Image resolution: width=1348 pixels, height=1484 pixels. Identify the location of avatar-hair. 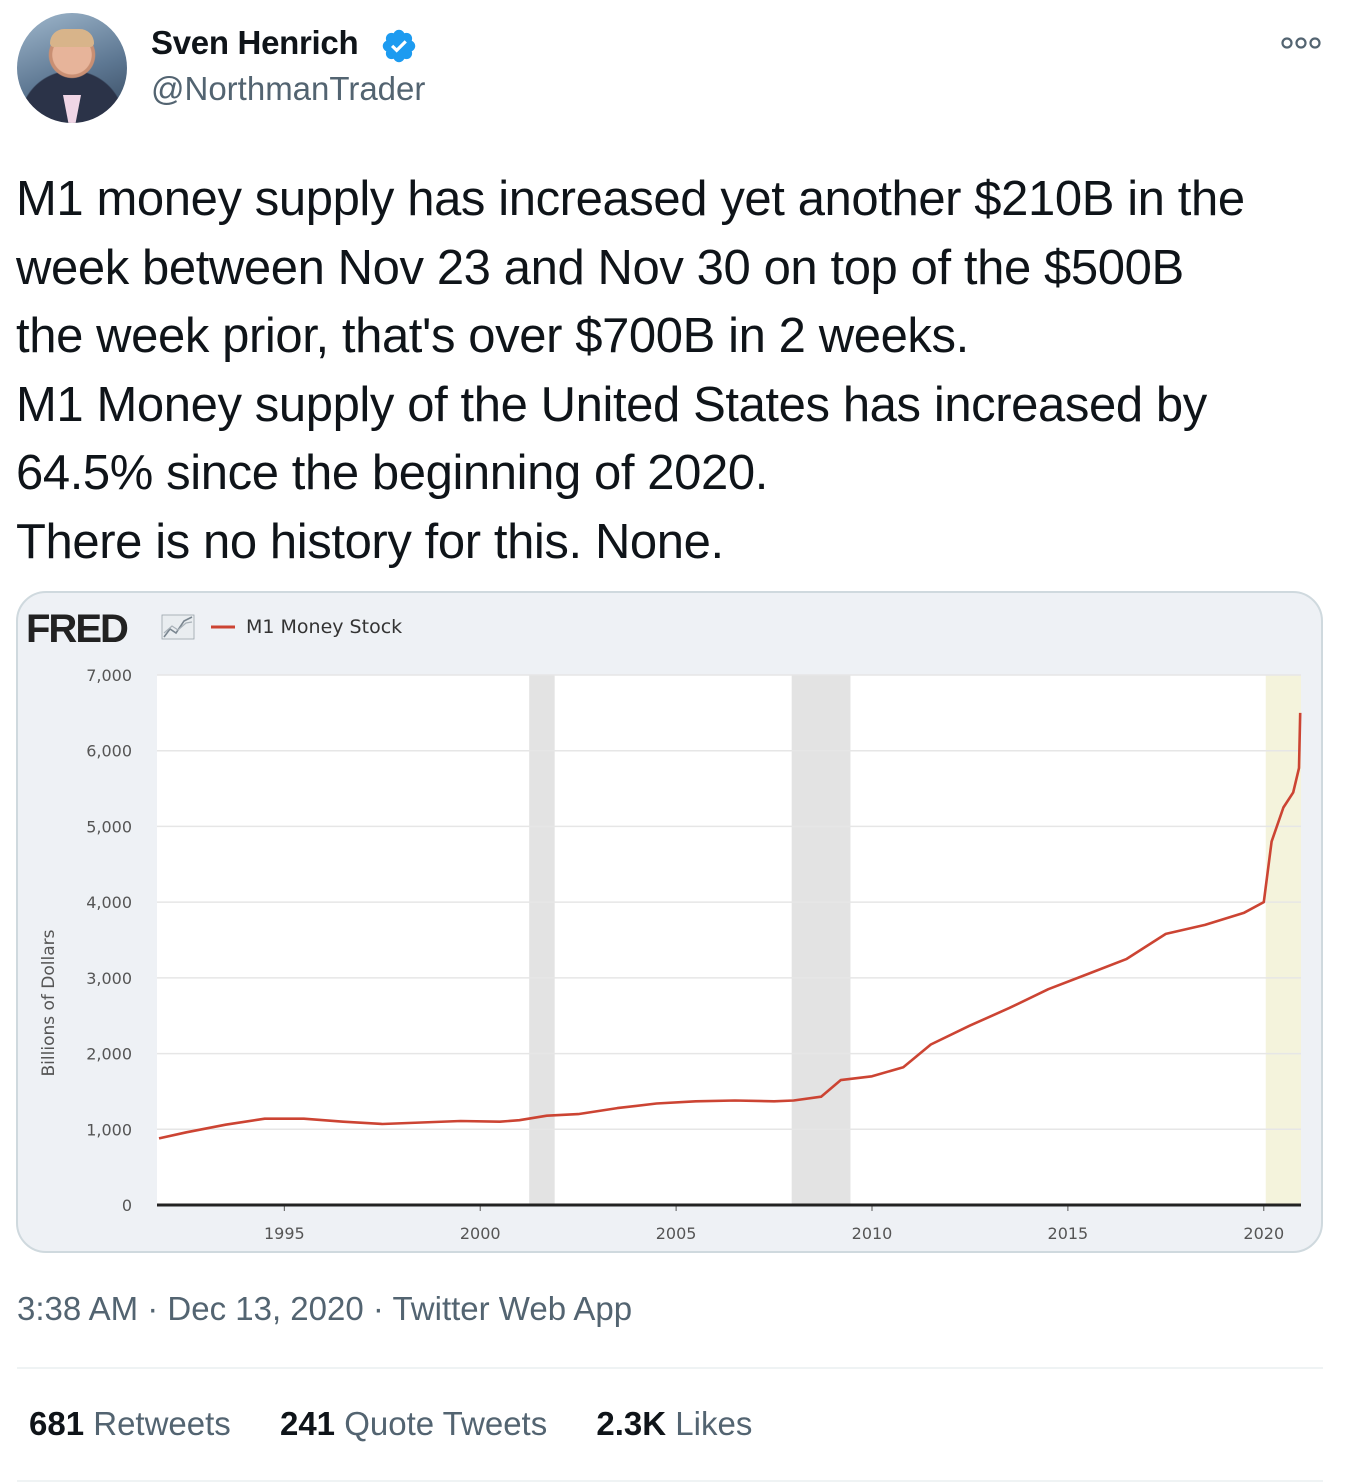
(72, 38).